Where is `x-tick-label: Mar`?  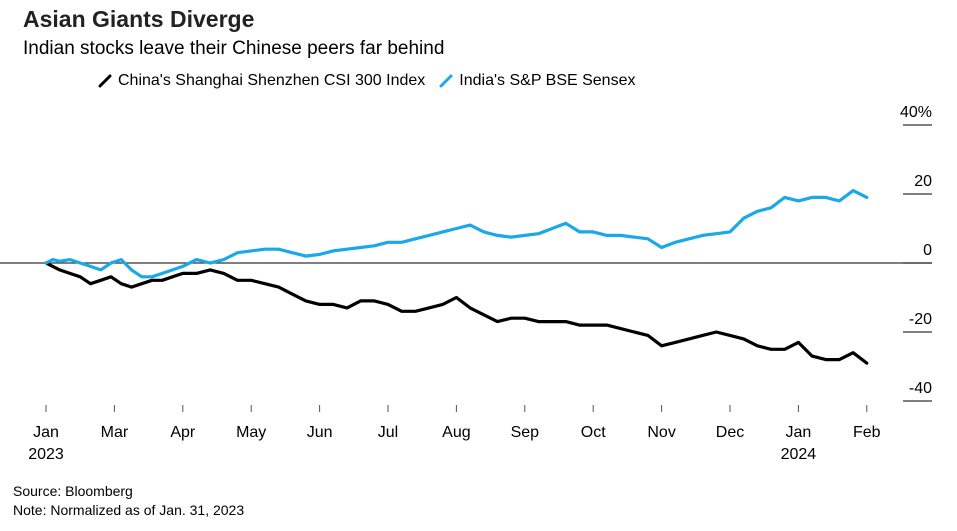
x-tick-label: Mar is located at coordinates (115, 432).